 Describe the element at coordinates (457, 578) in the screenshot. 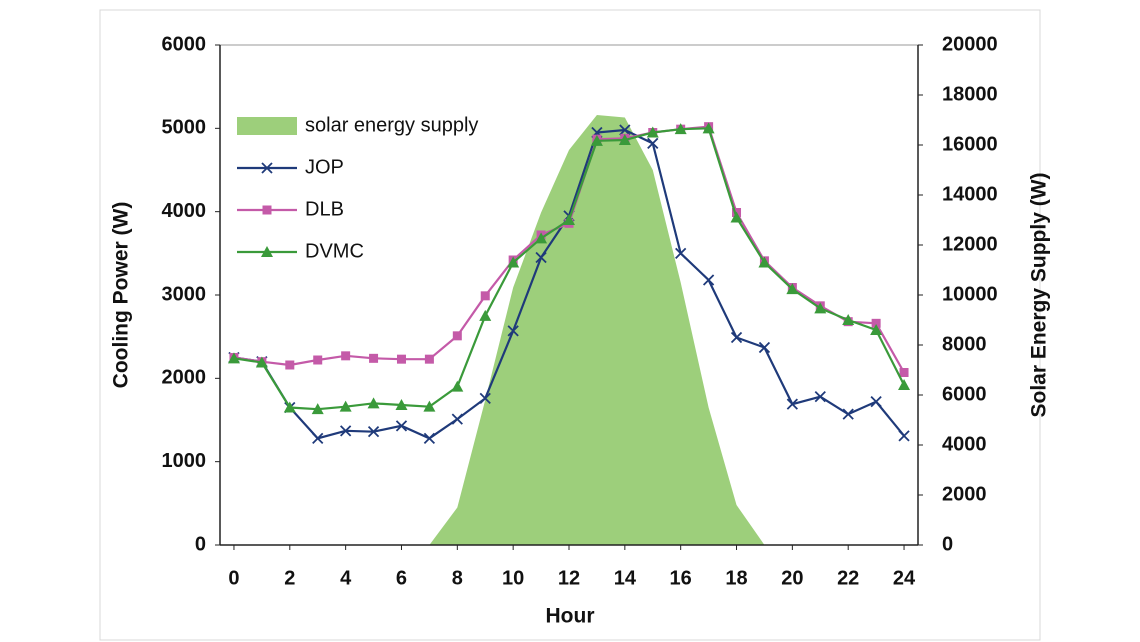

I see `x-tick-label: 8` at that location.